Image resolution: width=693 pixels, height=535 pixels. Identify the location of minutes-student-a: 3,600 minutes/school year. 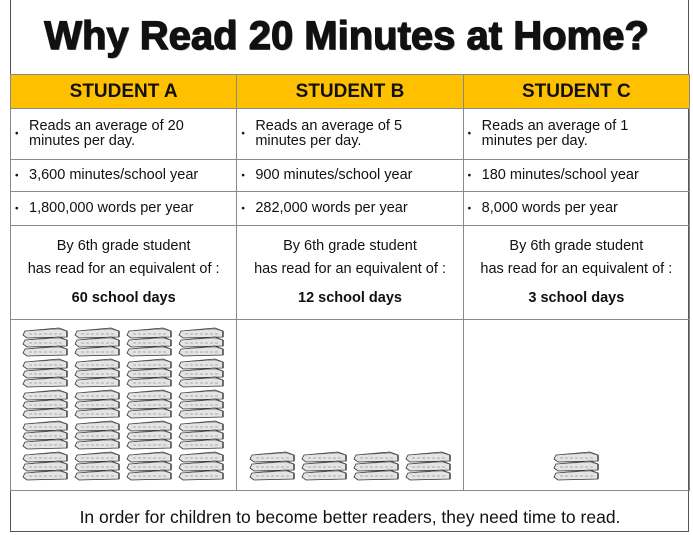
(123, 175).